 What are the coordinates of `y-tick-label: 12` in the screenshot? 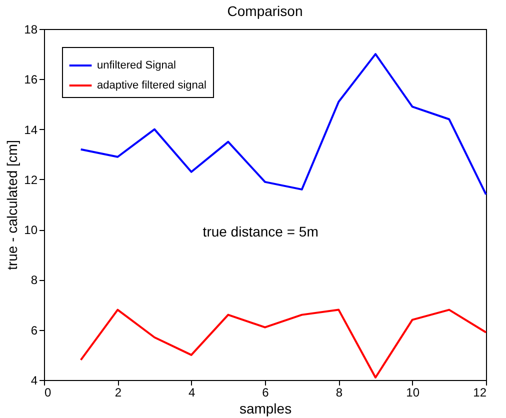 It's located at (31, 179).